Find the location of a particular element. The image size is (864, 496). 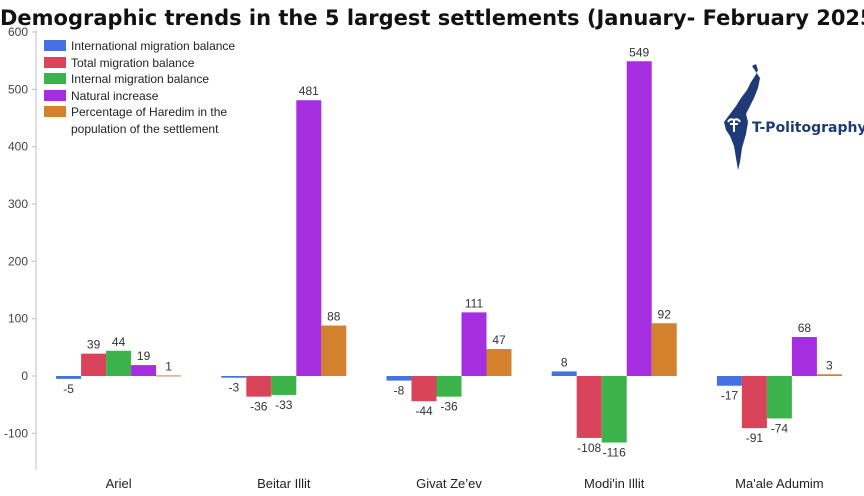

data-label: -116 is located at coordinates (614, 453).